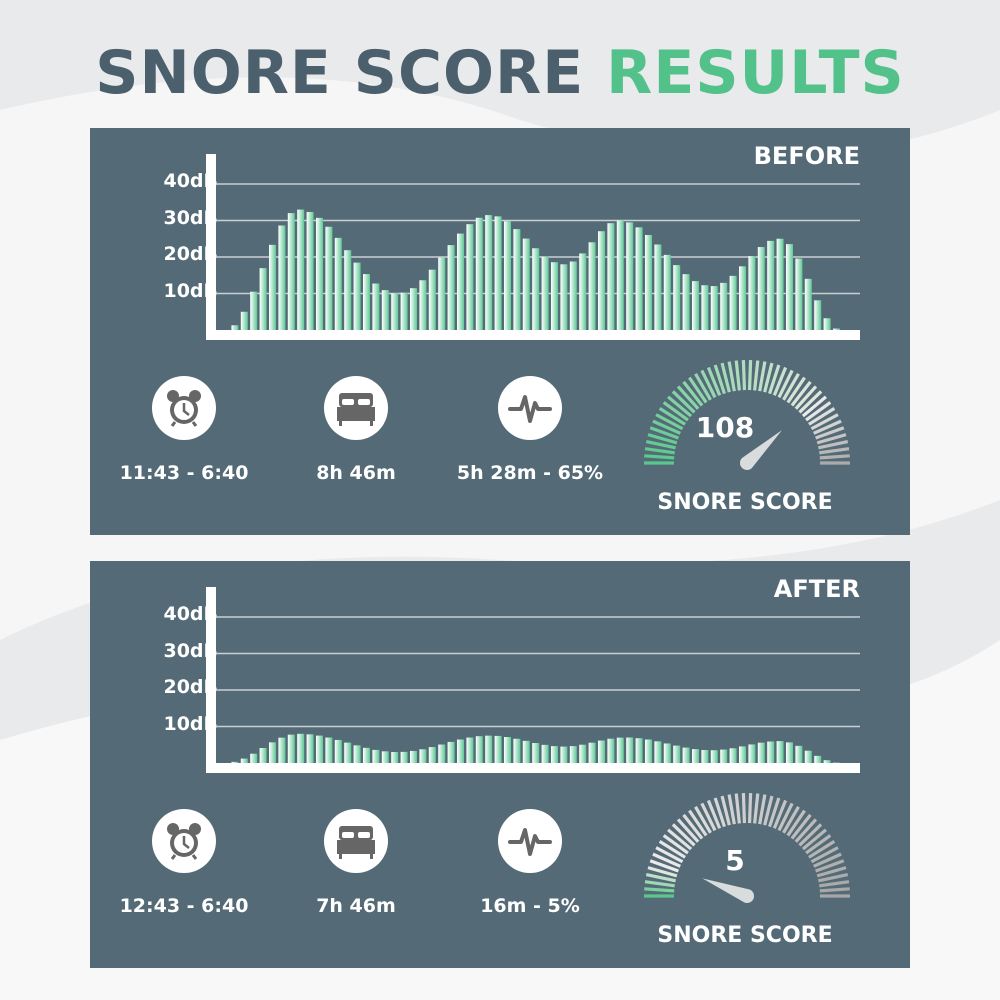  I want to click on stat-duration: 8h 46m, so click(356, 430).